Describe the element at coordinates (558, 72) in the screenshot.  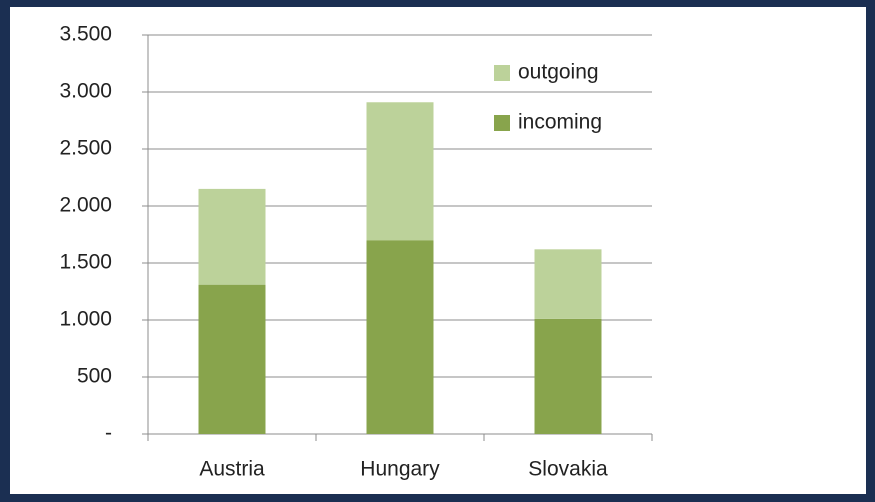
I see `legend-label: outgoing` at that location.